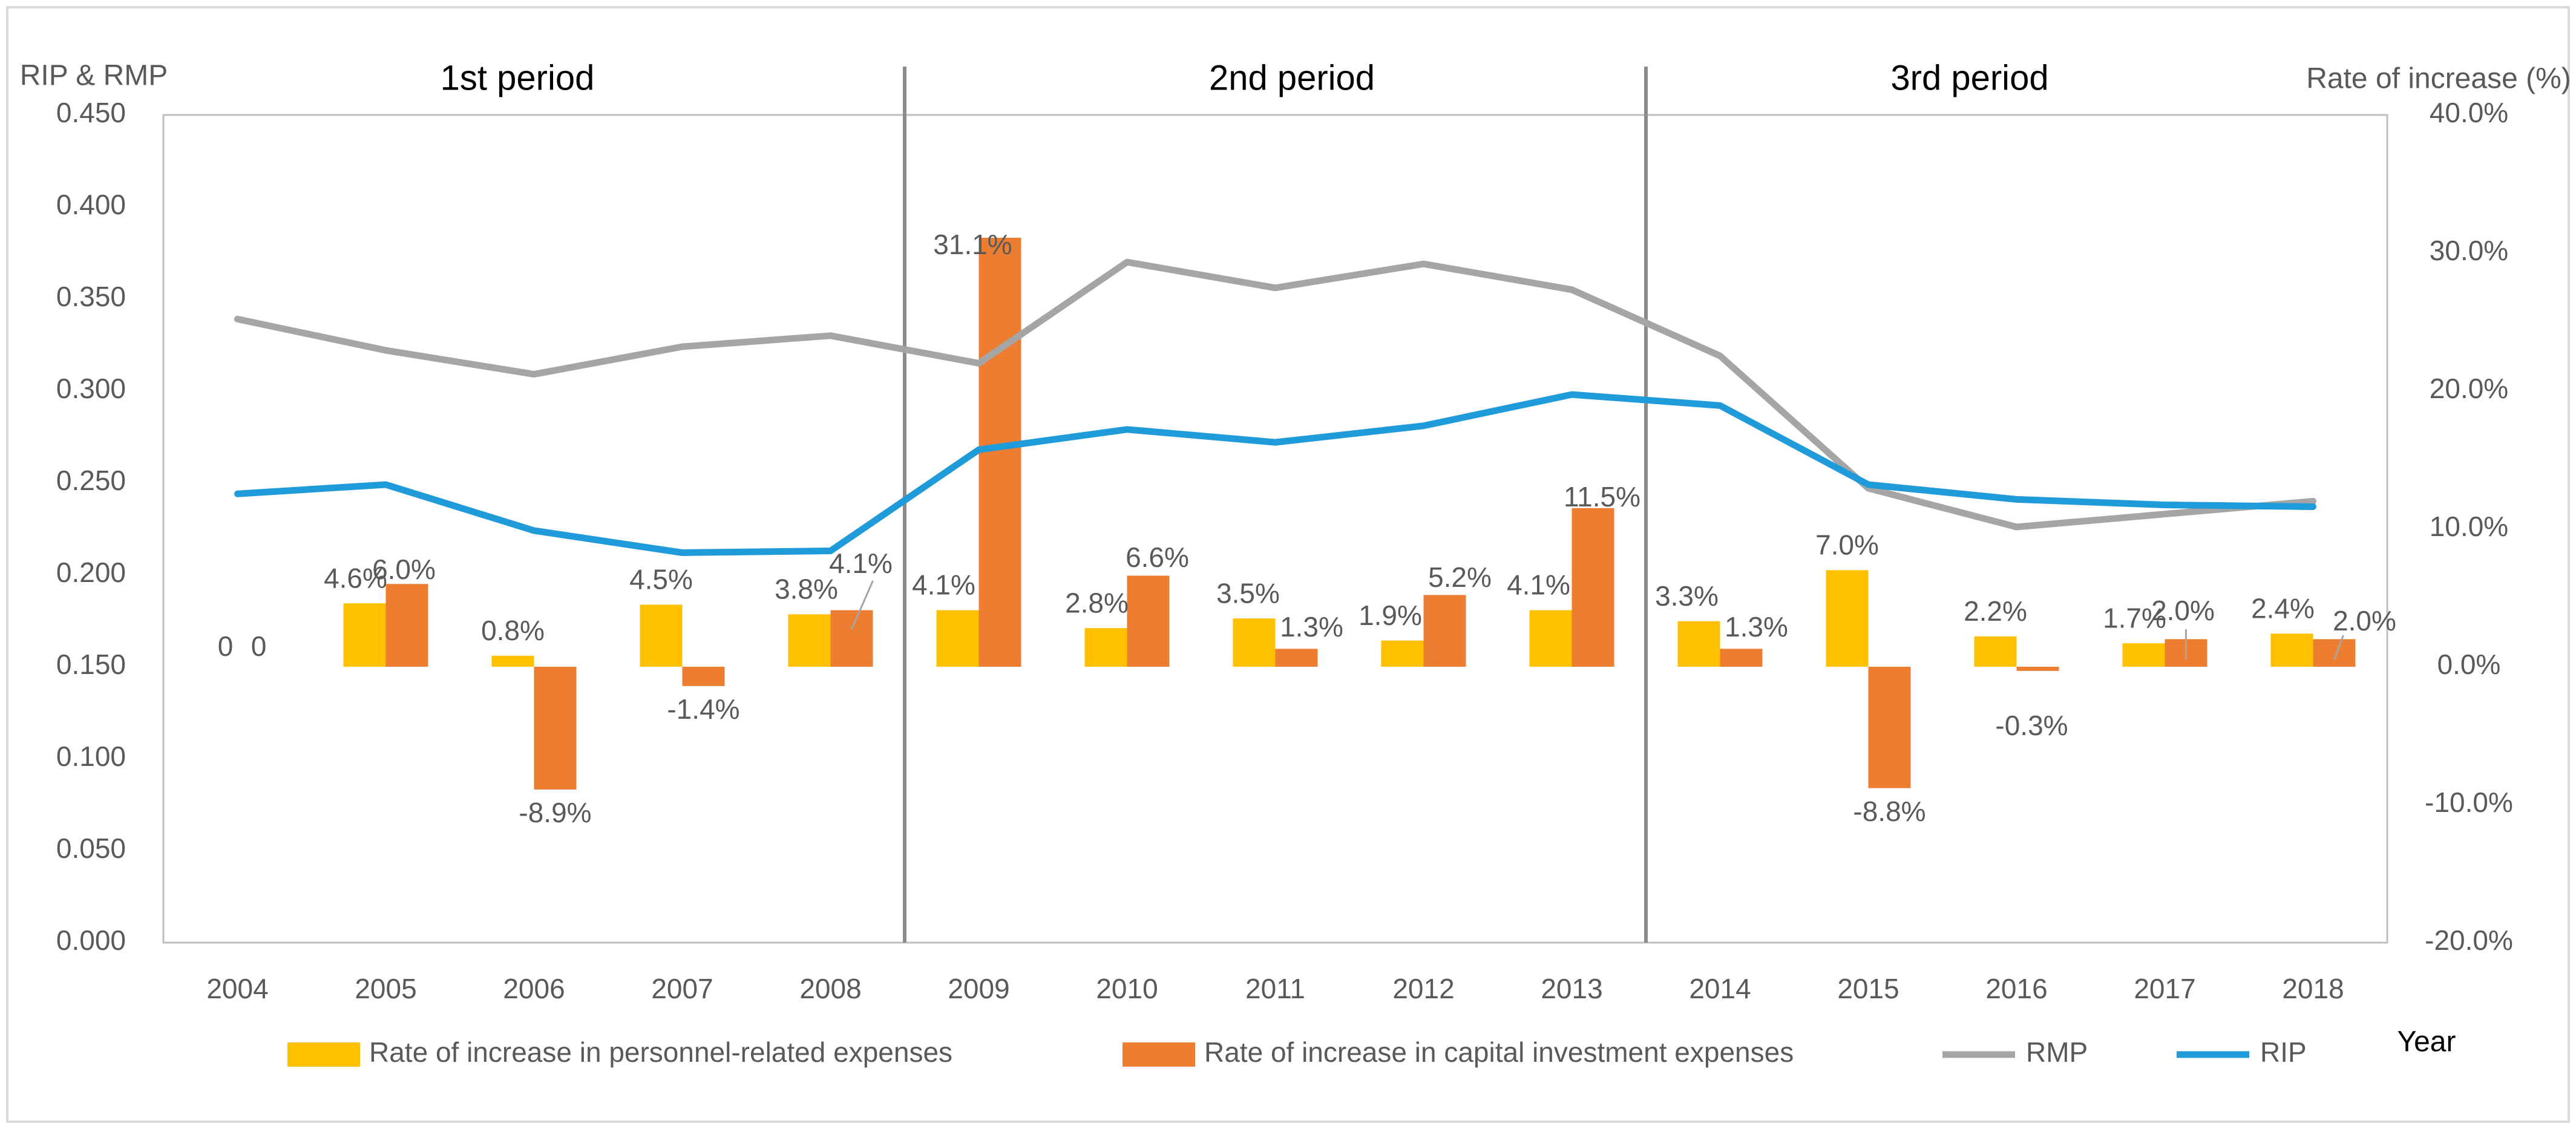 The height and width of the screenshot is (1132, 2576). Describe the element at coordinates (1847, 618) in the screenshot. I see `bar-personnel-2015` at that location.